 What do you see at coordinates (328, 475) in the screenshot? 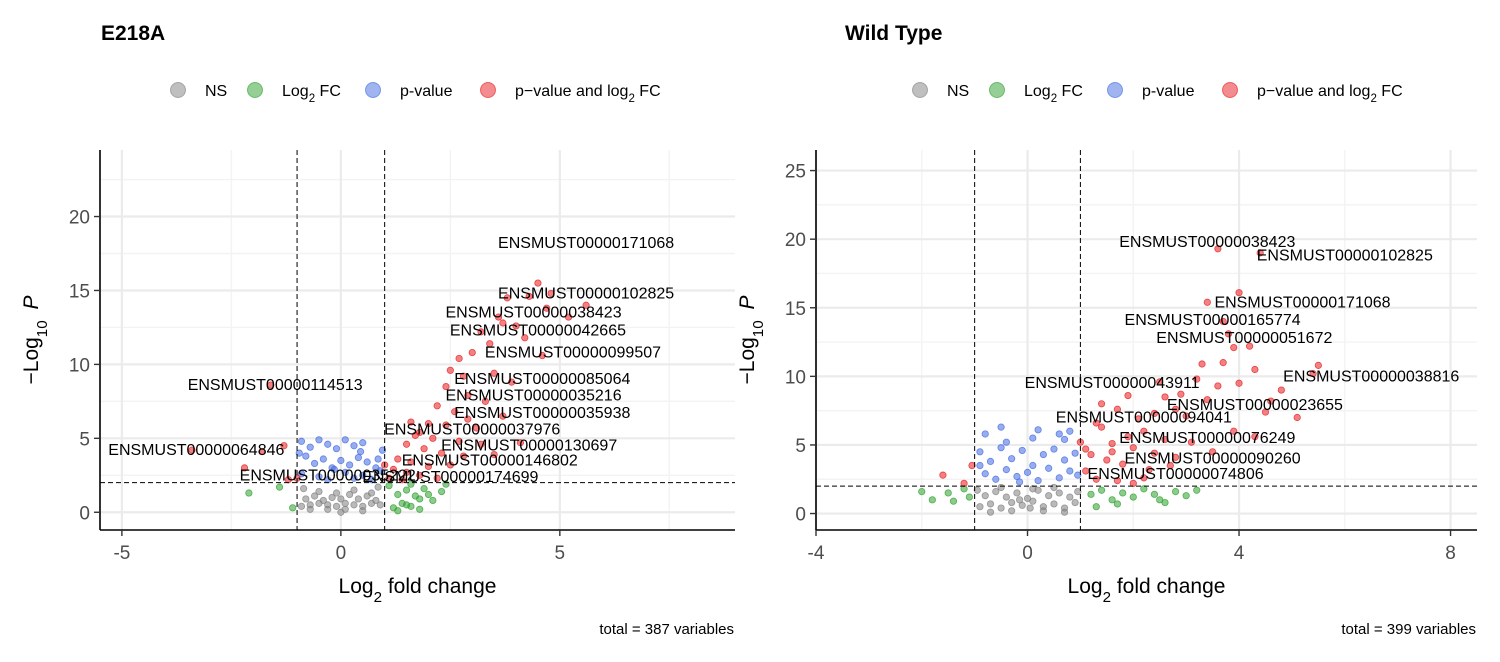
I see `gene-label: ENSMUST00000035222` at bounding box center [328, 475].